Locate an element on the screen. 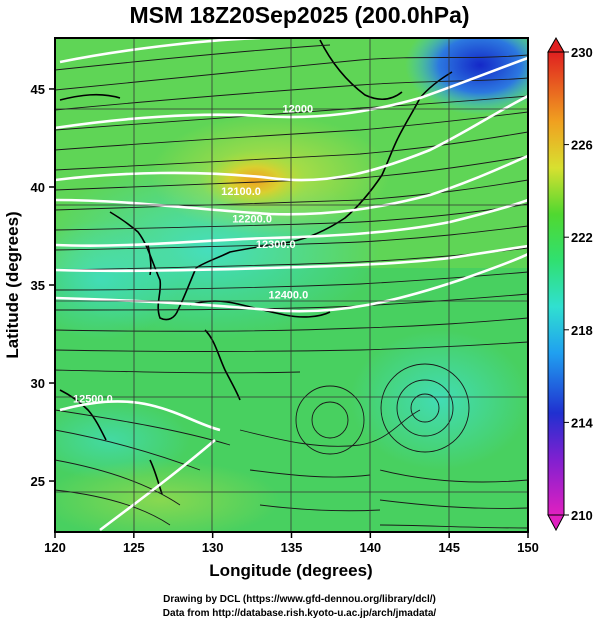 Image resolution: width=599 pixels, height=625 pixels. colorbar-bar is located at coordinates (556, 283).